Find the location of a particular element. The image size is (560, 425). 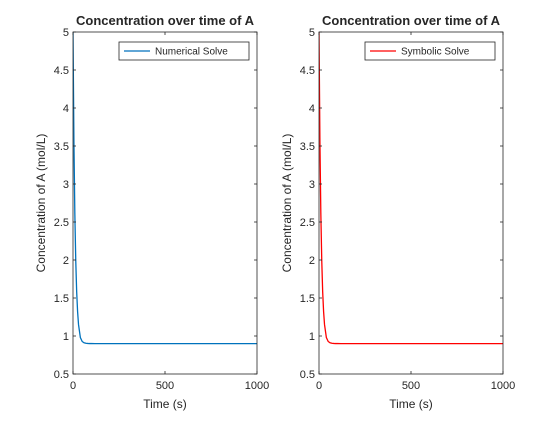

legend: Symbolic Solve is located at coordinates (430, 51).